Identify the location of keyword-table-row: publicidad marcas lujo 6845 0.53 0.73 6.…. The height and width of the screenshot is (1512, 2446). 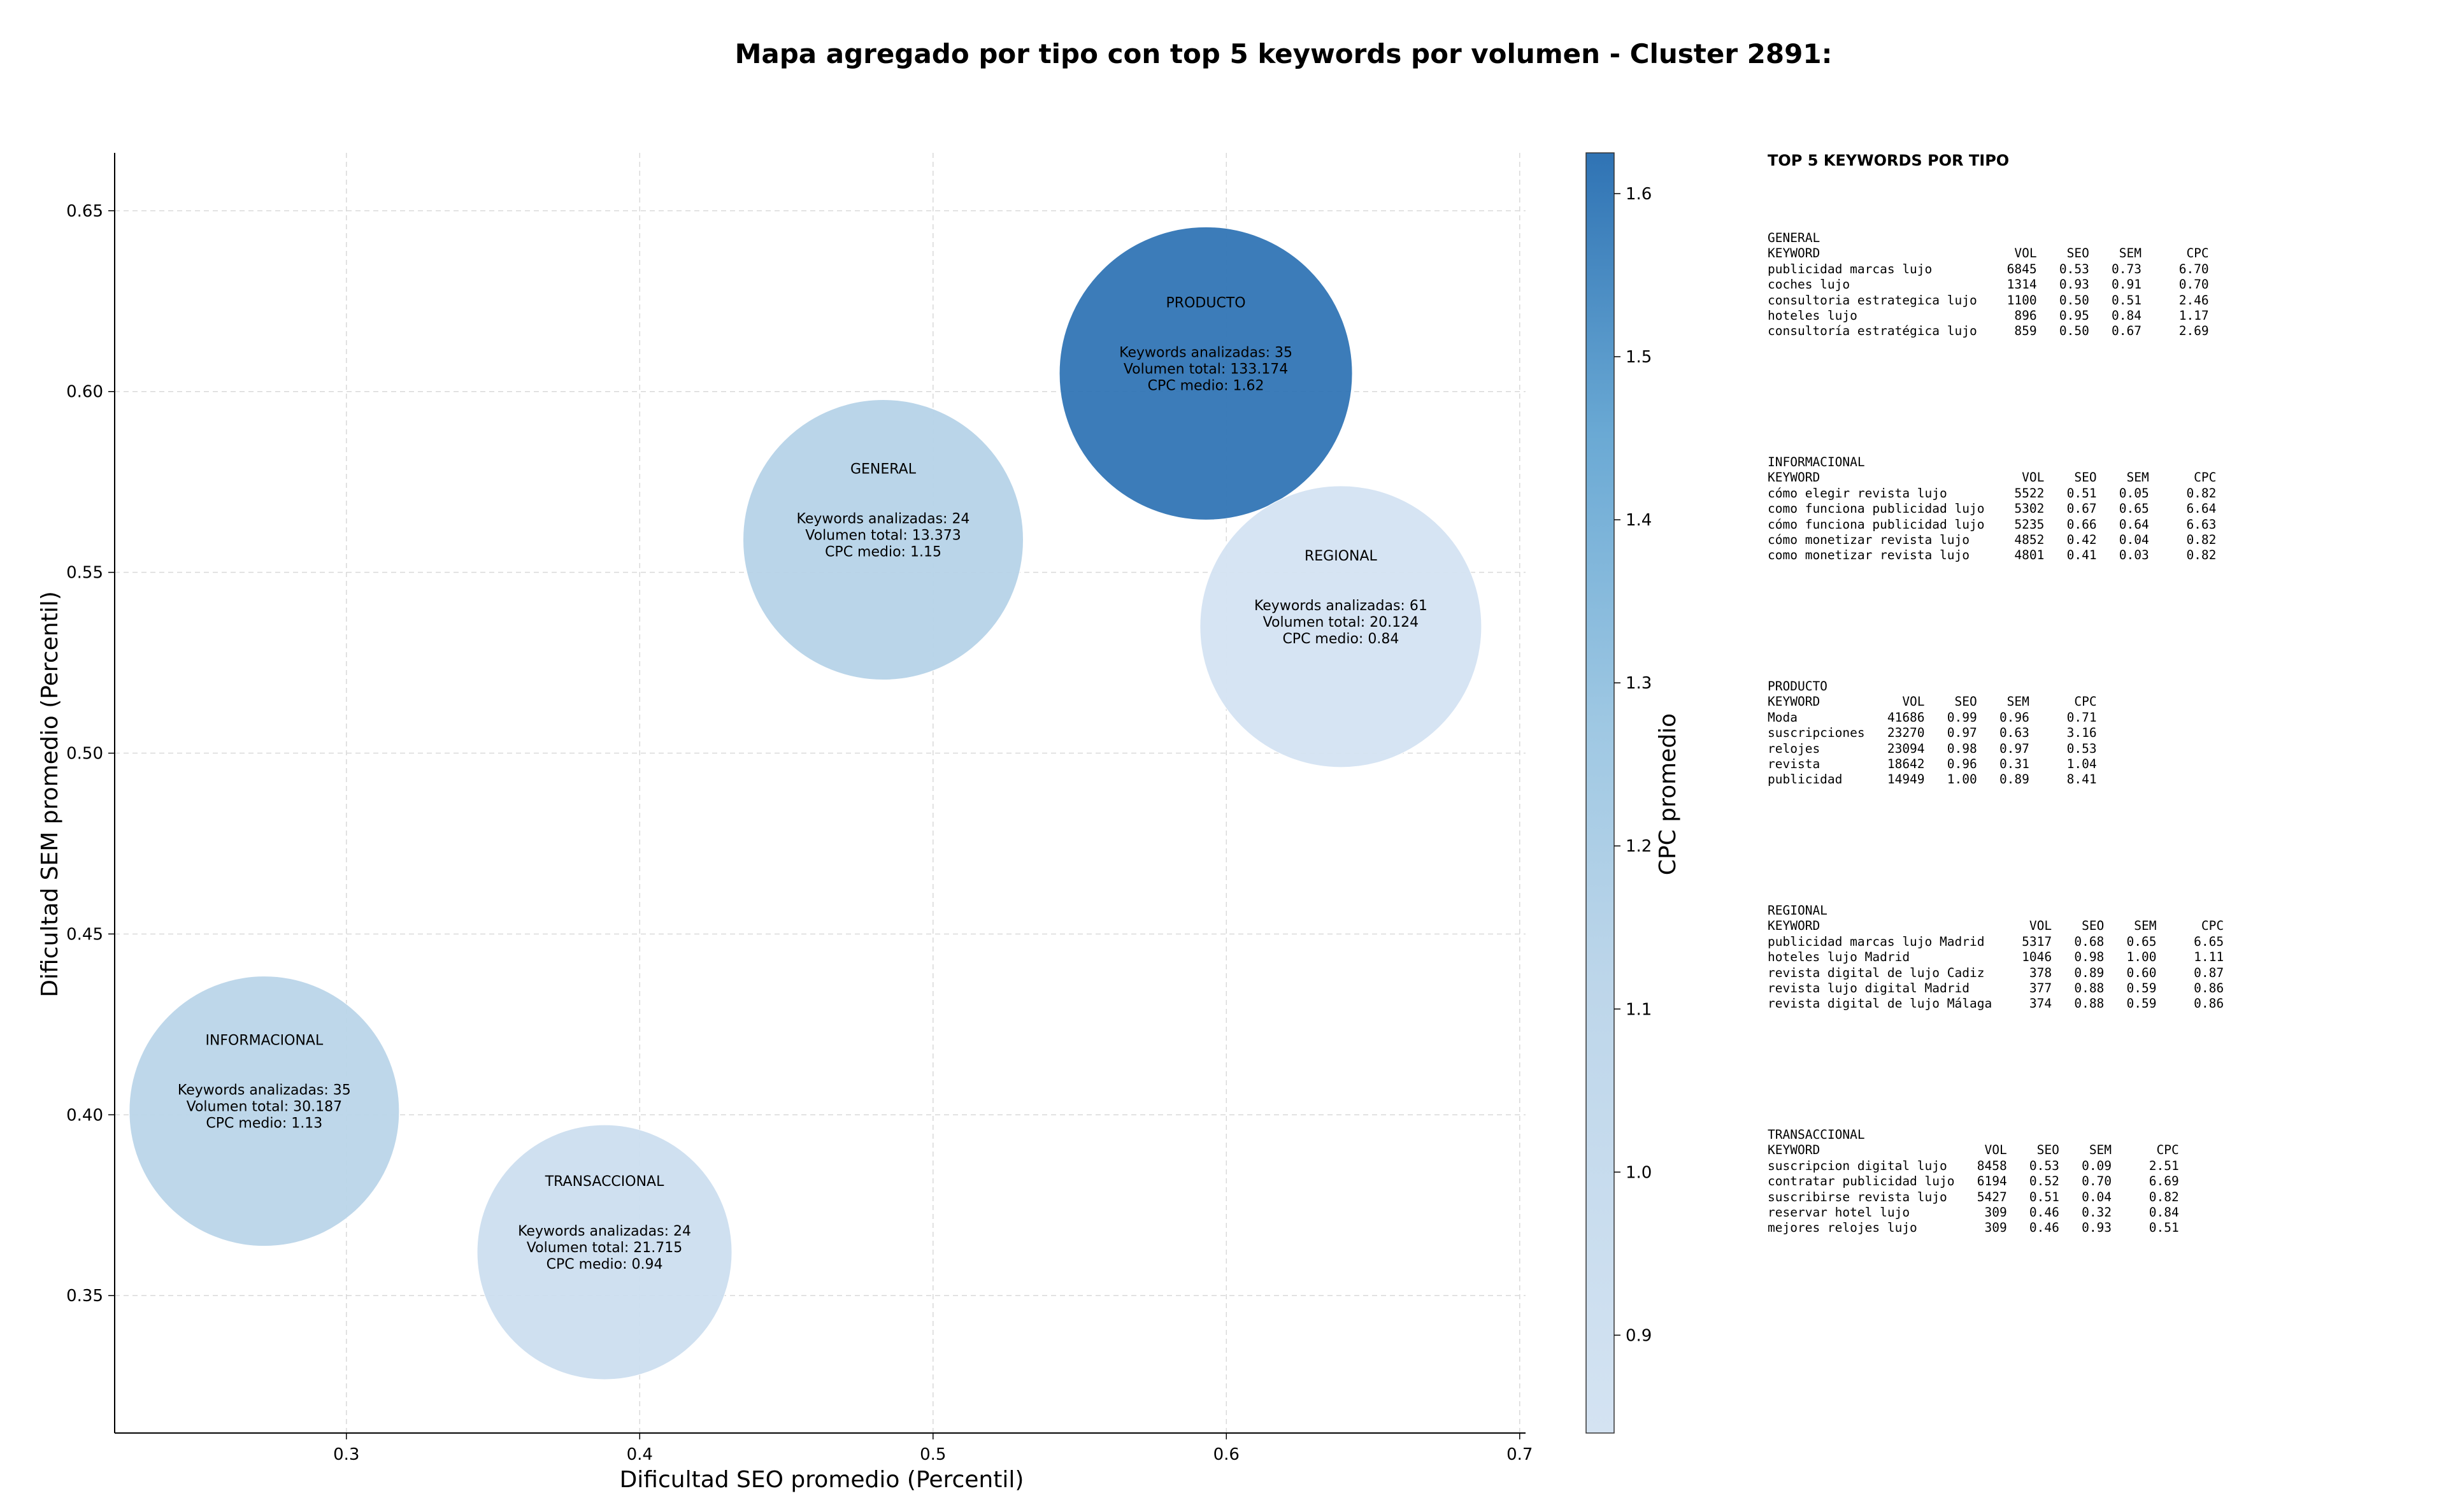
(1989, 268).